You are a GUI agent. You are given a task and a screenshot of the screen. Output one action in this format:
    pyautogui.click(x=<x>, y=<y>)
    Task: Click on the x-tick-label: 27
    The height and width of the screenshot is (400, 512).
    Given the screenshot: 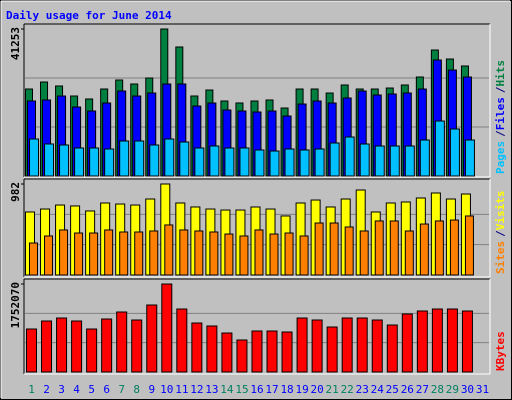 What is the action you would take?
    pyautogui.click(x=422, y=389)
    